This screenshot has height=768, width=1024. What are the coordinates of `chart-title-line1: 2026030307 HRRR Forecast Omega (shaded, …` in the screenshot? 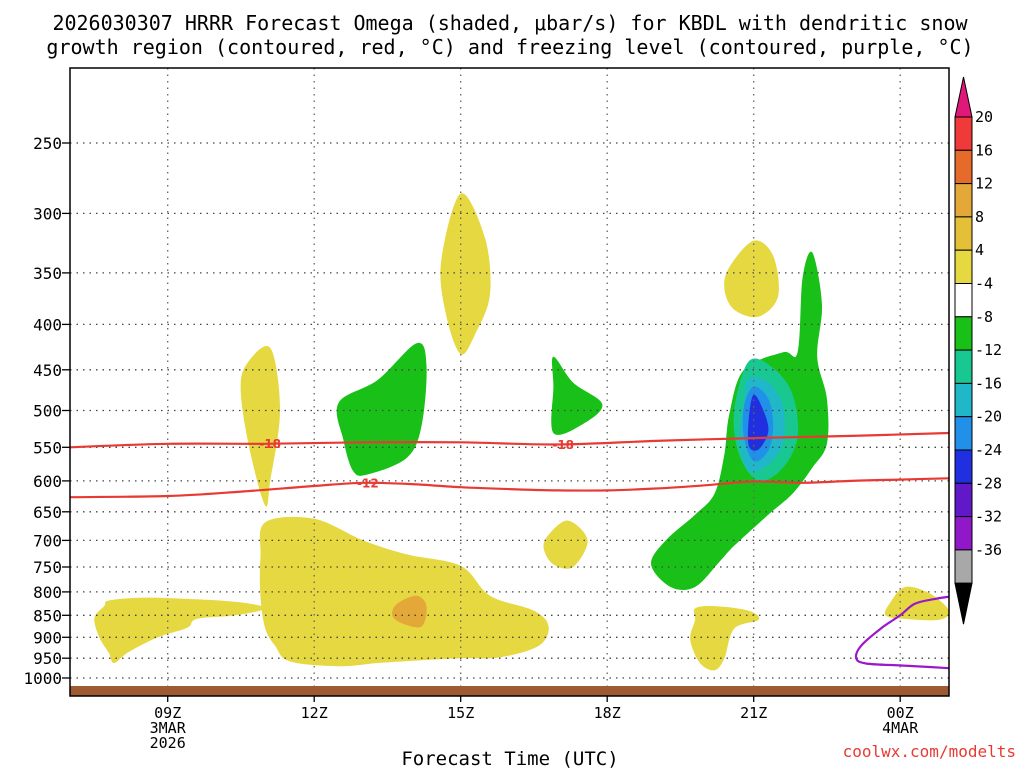 It's located at (510, 23).